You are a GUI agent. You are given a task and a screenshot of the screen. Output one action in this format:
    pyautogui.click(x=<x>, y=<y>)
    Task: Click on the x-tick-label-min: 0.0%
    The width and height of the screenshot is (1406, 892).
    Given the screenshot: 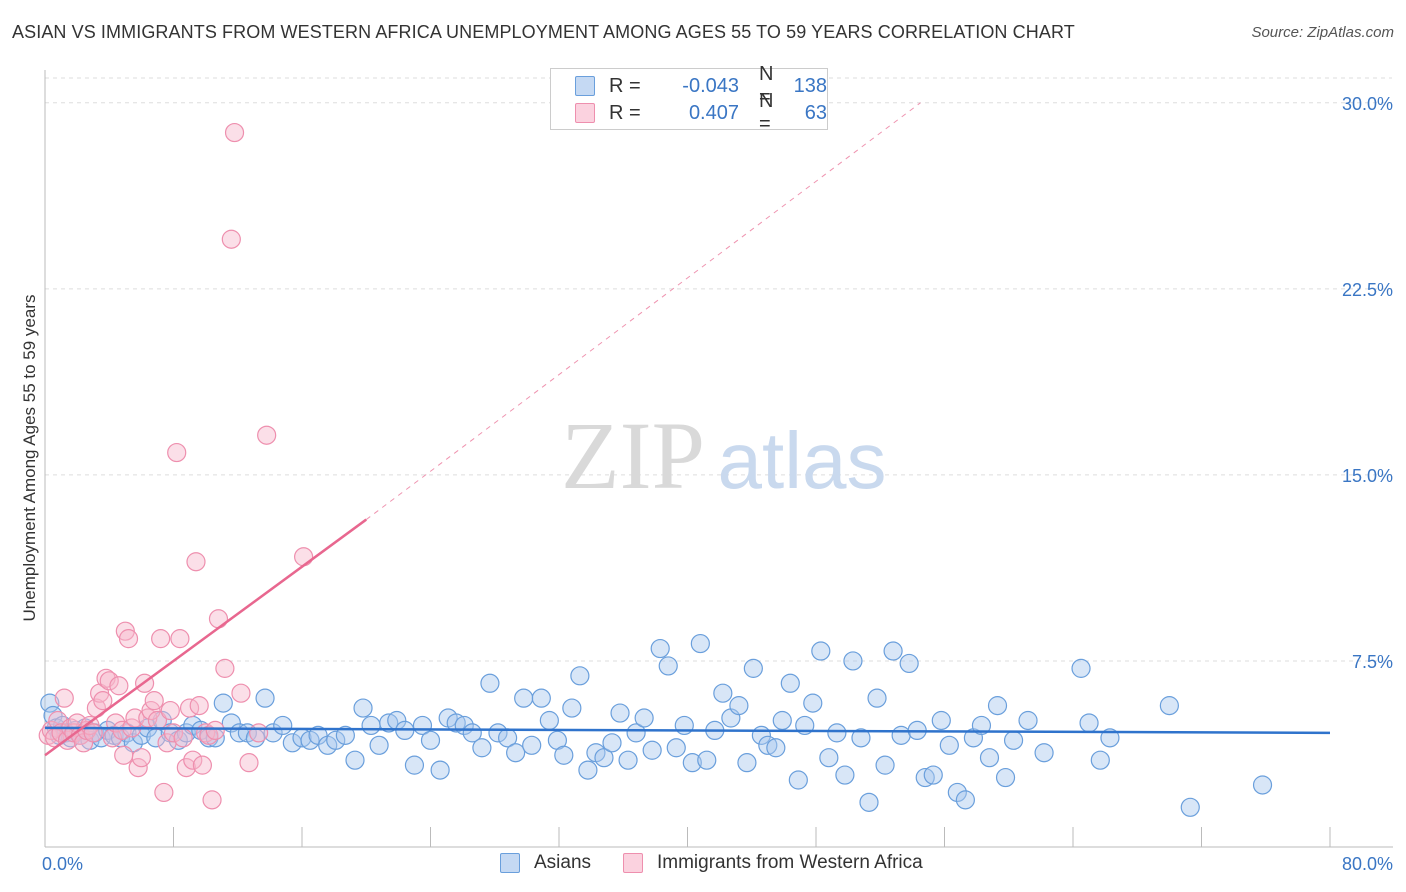 What is the action you would take?
    pyautogui.click(x=62, y=864)
    